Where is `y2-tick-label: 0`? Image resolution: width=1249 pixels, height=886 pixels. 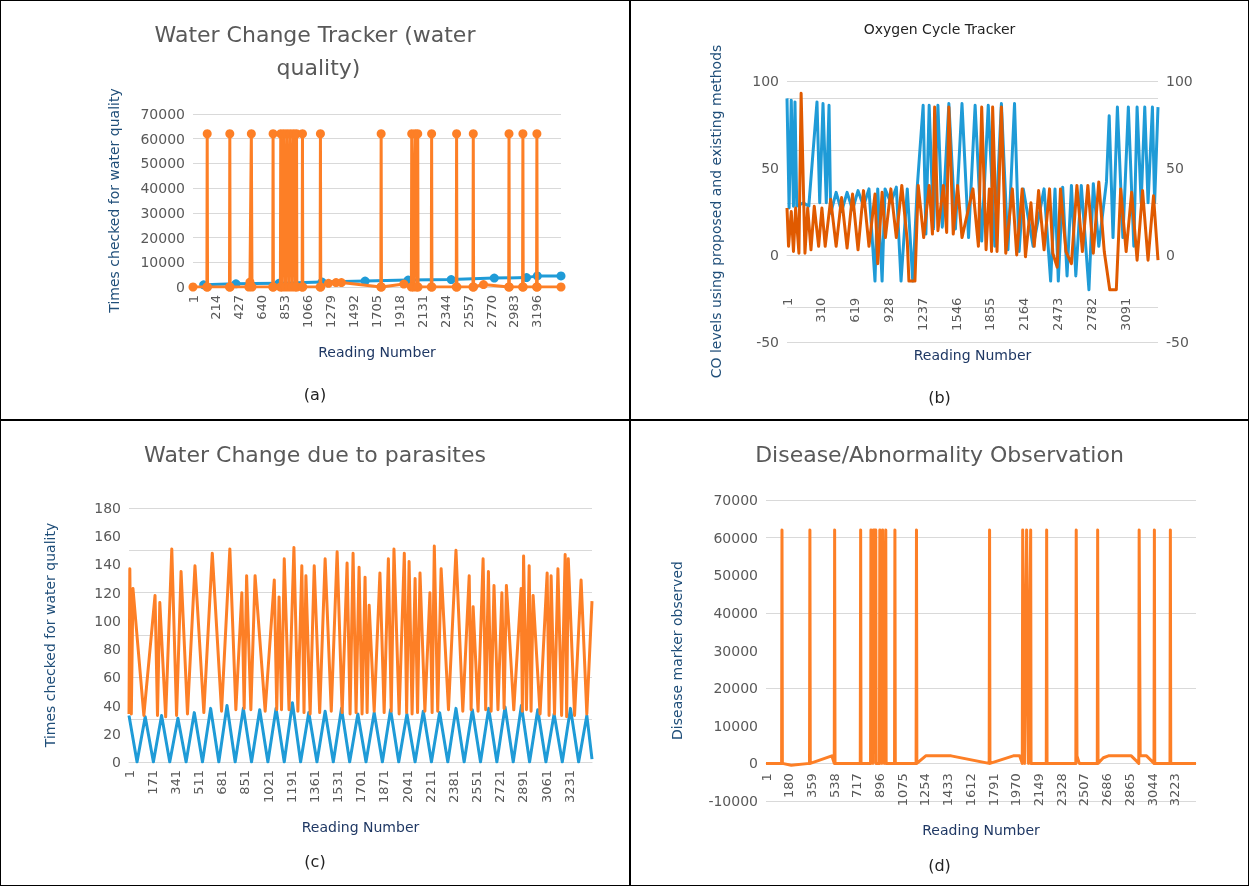 y2-tick-label: 0 is located at coordinates (1170, 255).